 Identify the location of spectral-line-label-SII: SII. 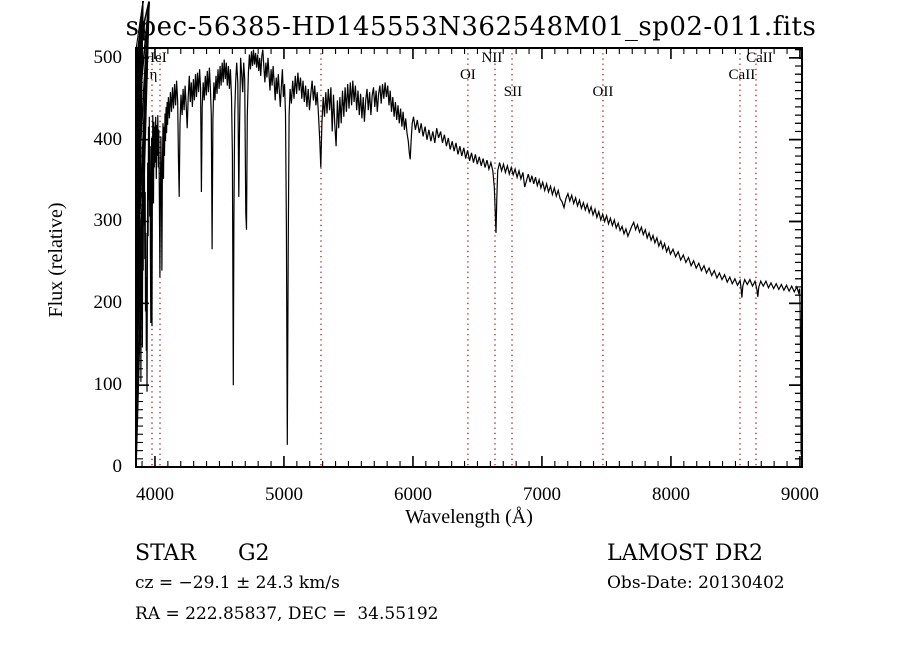
(513, 91).